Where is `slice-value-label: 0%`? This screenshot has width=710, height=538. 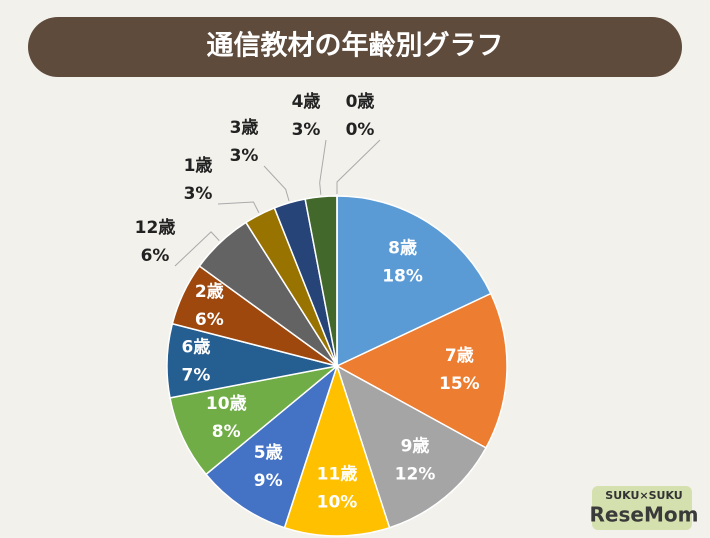
slice-value-label: 0% is located at coordinates (360, 130).